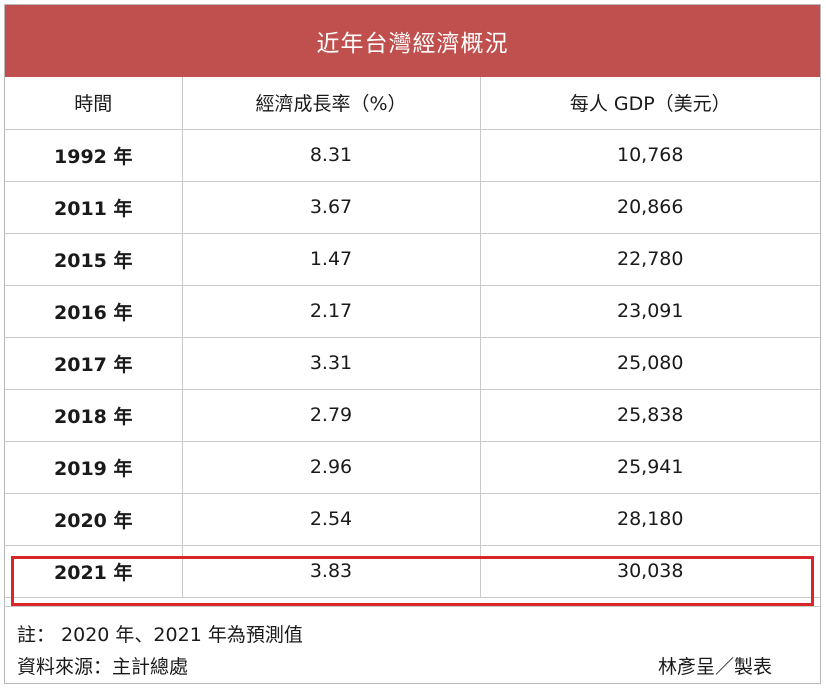  Describe the element at coordinates (331, 571) in the screenshot. I see `growth-cell: 3.83` at that location.